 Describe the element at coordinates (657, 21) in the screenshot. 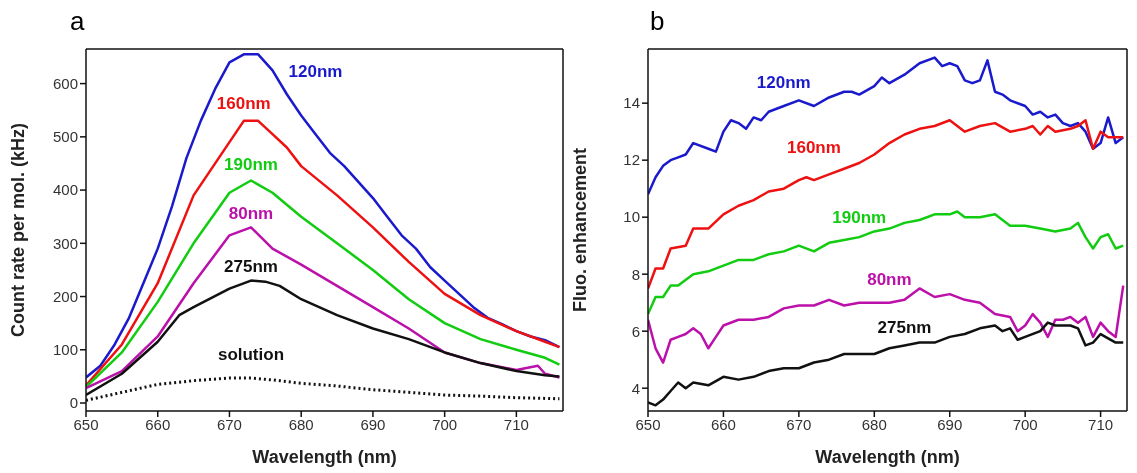

I see `chart-title: b` at that location.